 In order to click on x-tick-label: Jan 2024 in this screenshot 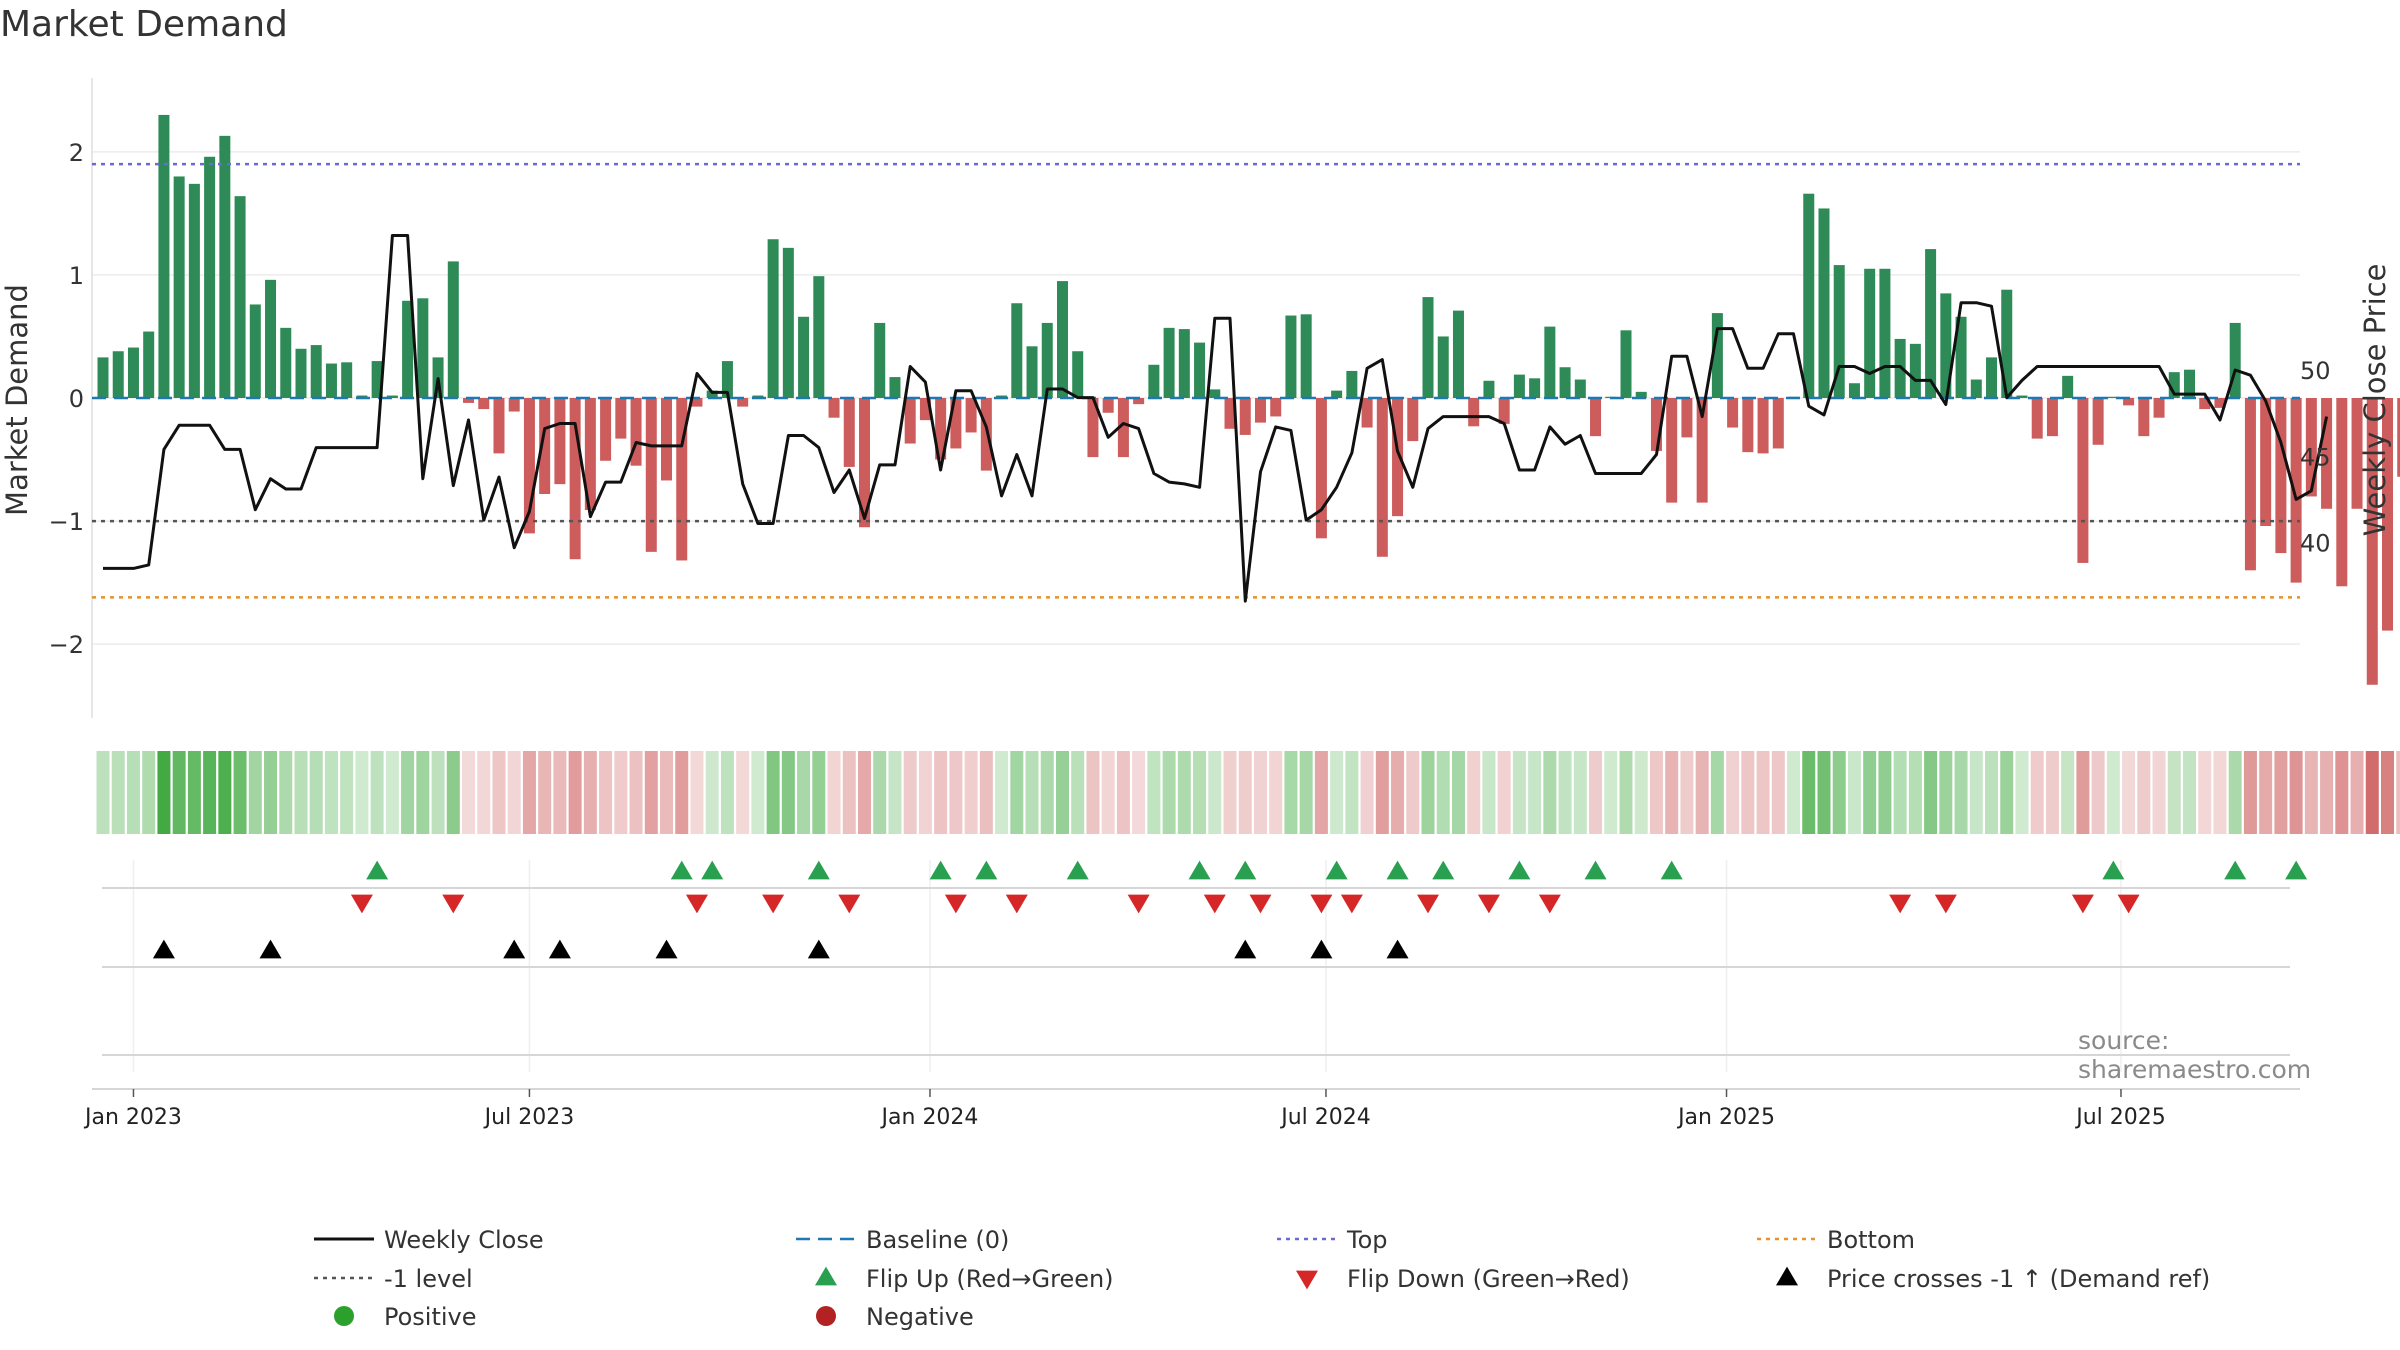, I will do `click(929, 1117)`.